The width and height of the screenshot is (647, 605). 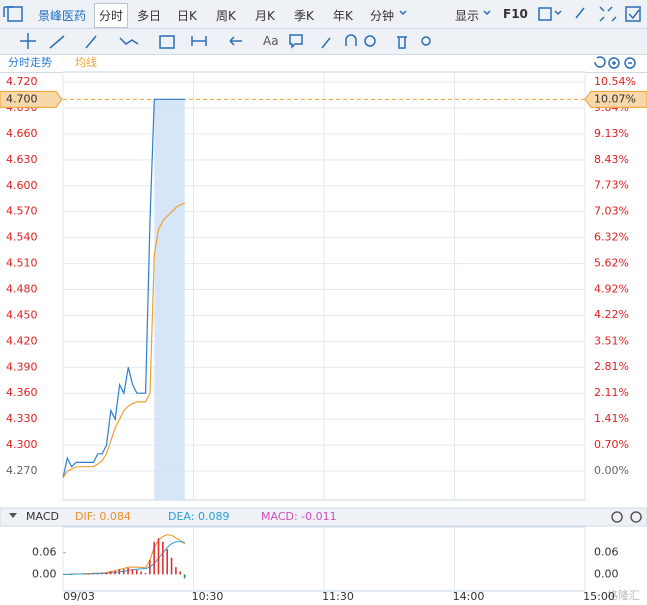 What do you see at coordinates (103, 516) in the screenshot?
I see `legend-entry: DIF: 0.084` at bounding box center [103, 516].